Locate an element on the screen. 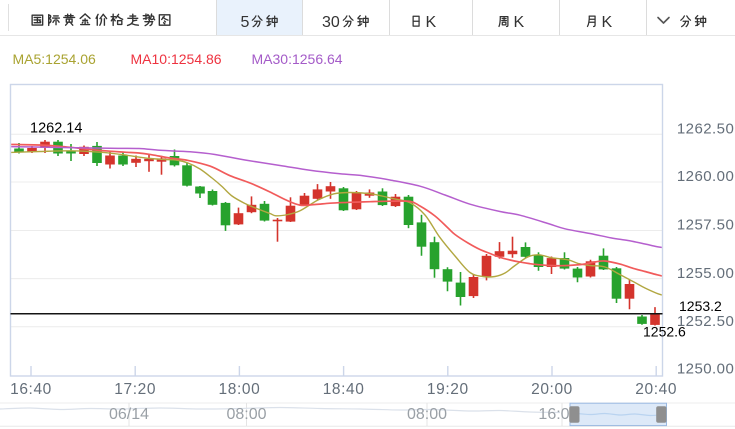  svg-text: 1252.50 is located at coordinates (705, 321).